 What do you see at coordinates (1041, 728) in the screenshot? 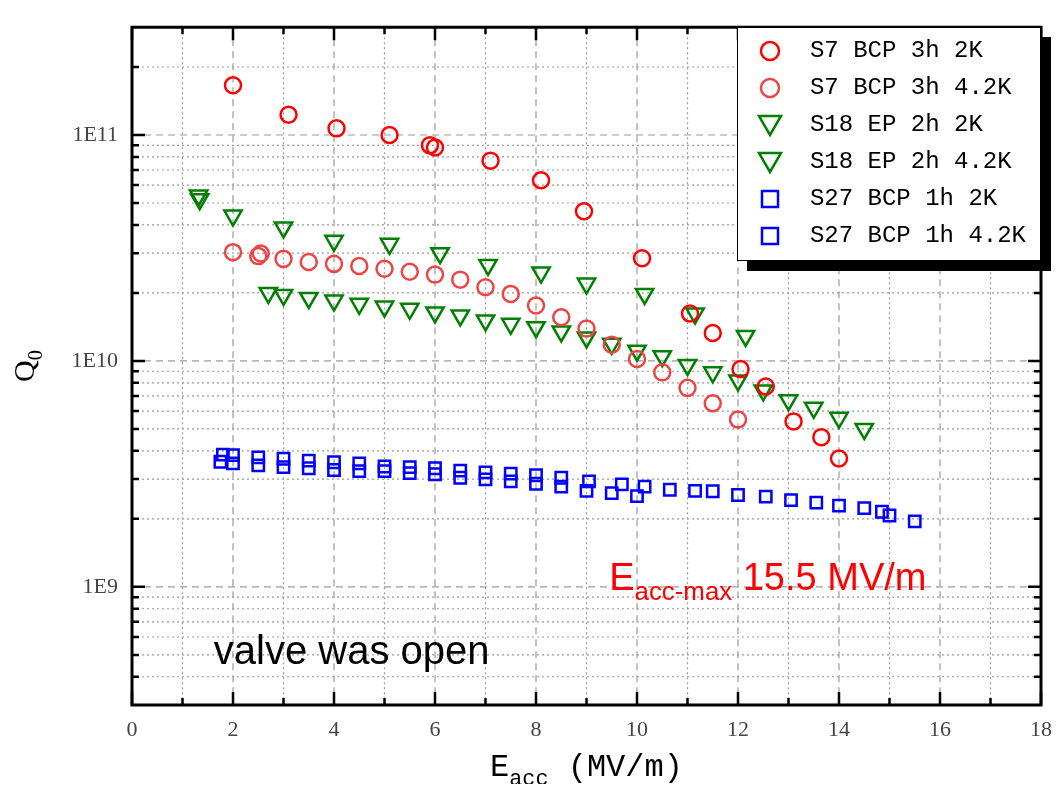
I see `x-tick-label: 18` at bounding box center [1041, 728].